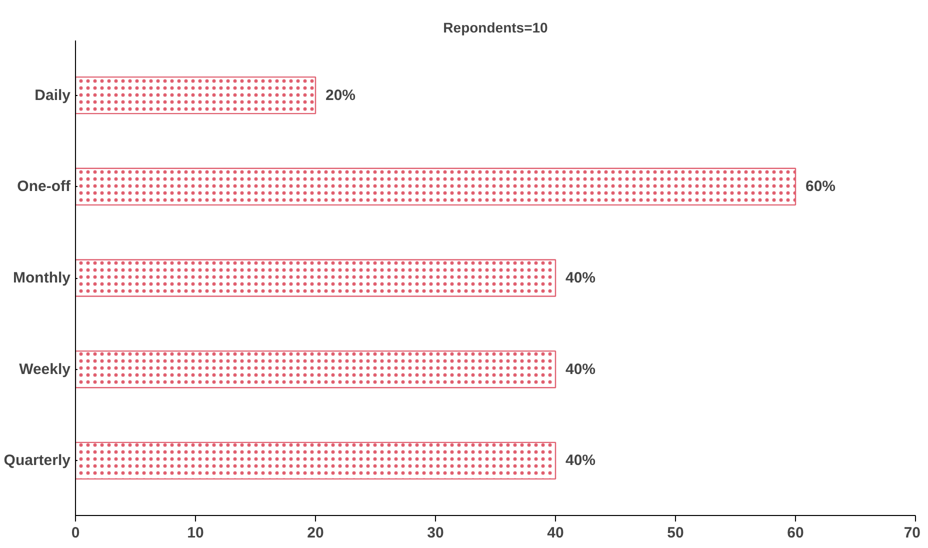  What do you see at coordinates (75, 533) in the screenshot?
I see `x-tick-label: 0` at bounding box center [75, 533].